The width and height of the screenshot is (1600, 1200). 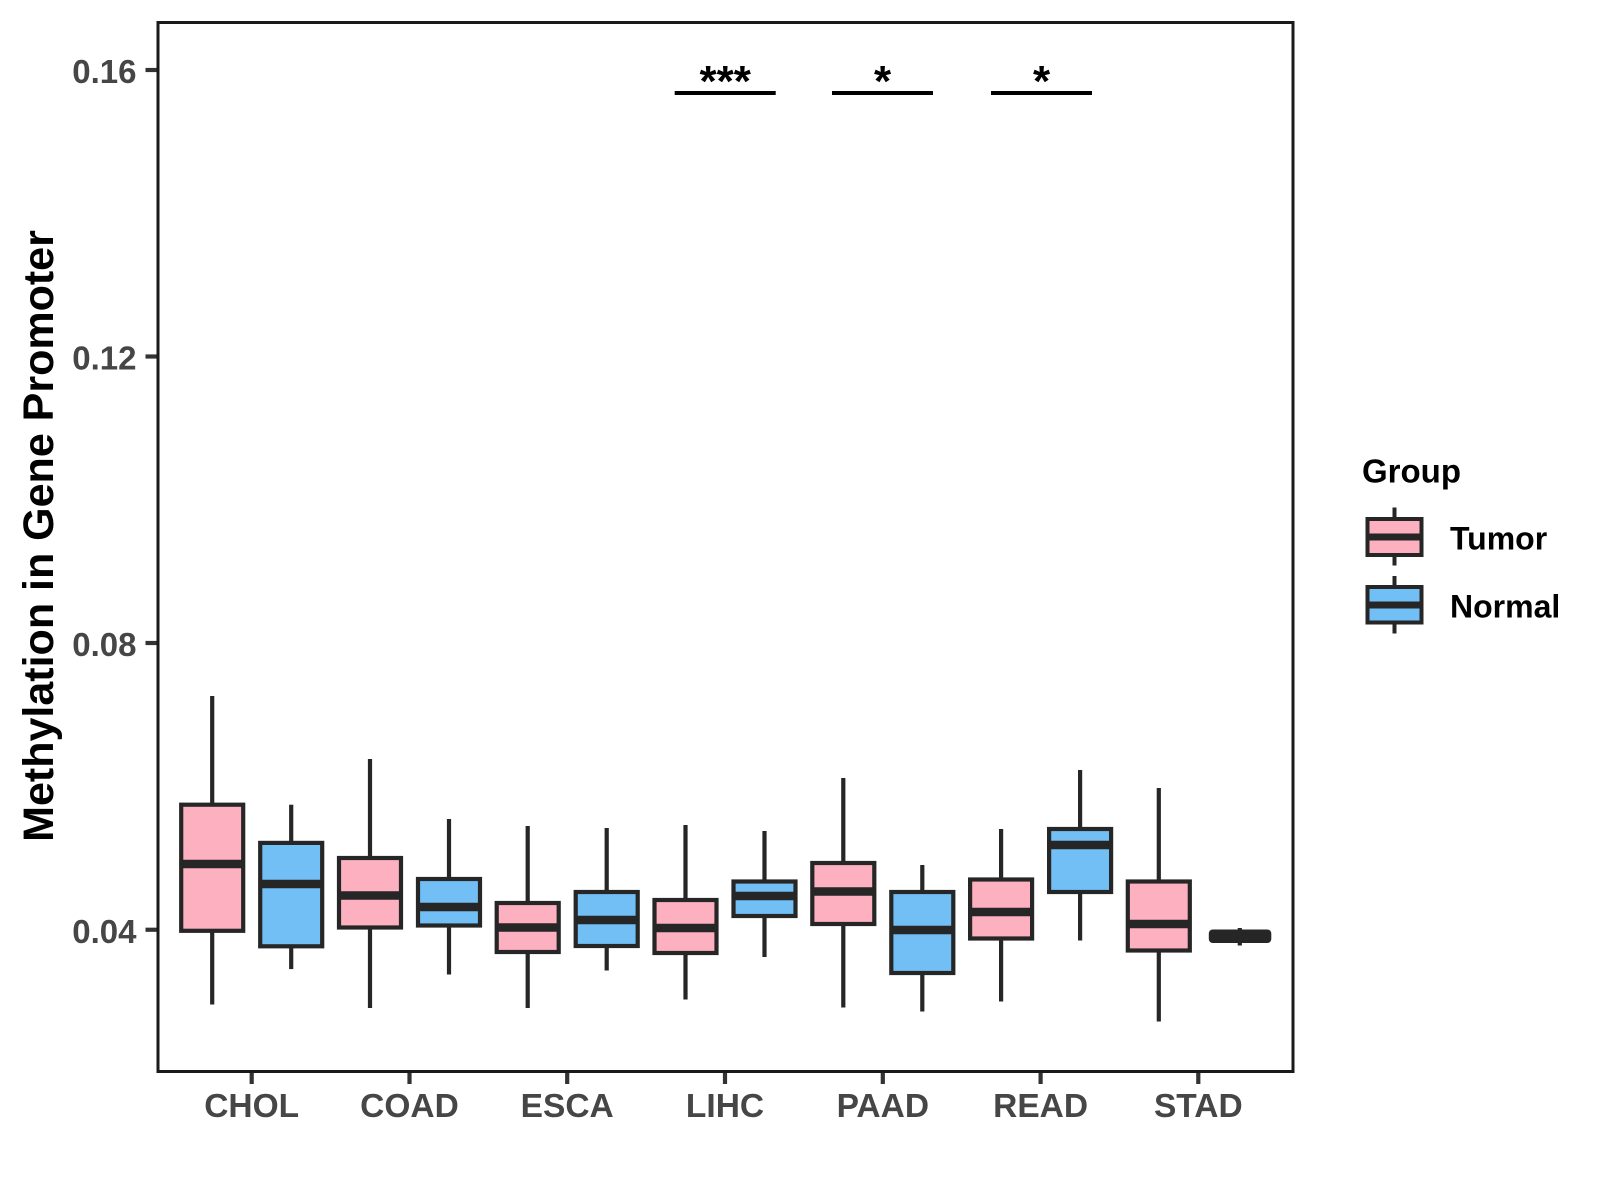 What do you see at coordinates (1498, 539) in the screenshot?
I see `svg-text: Tumor` at bounding box center [1498, 539].